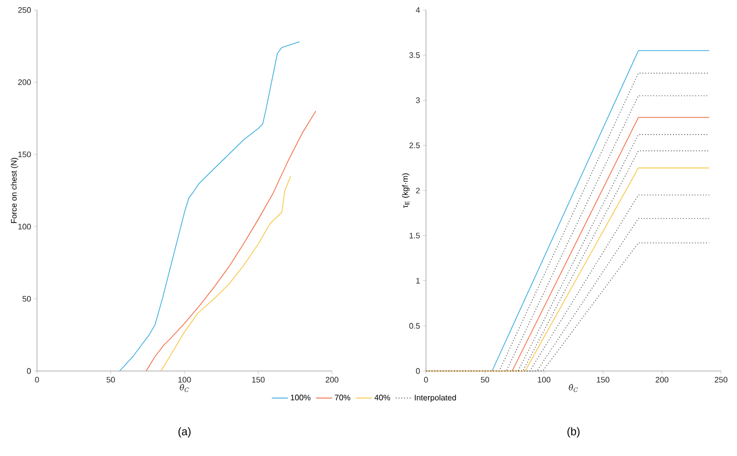 The image size is (737, 456). I want to click on y-tick-label: 200, so click(24, 82).